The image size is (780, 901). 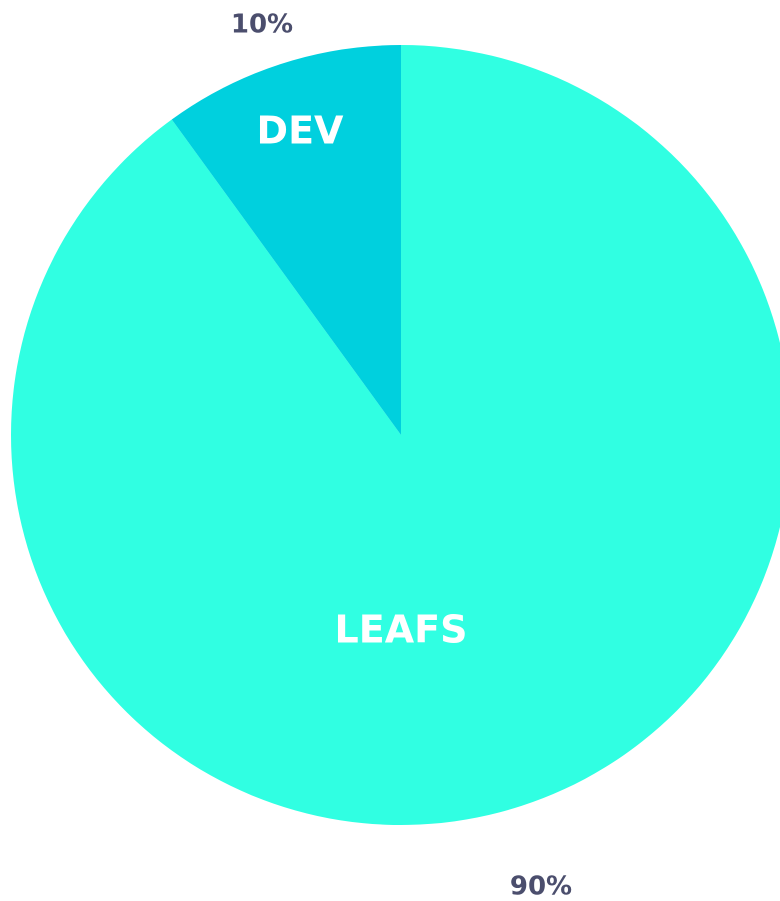 What do you see at coordinates (286, 240) in the screenshot?
I see `pie-slice` at bounding box center [286, 240].